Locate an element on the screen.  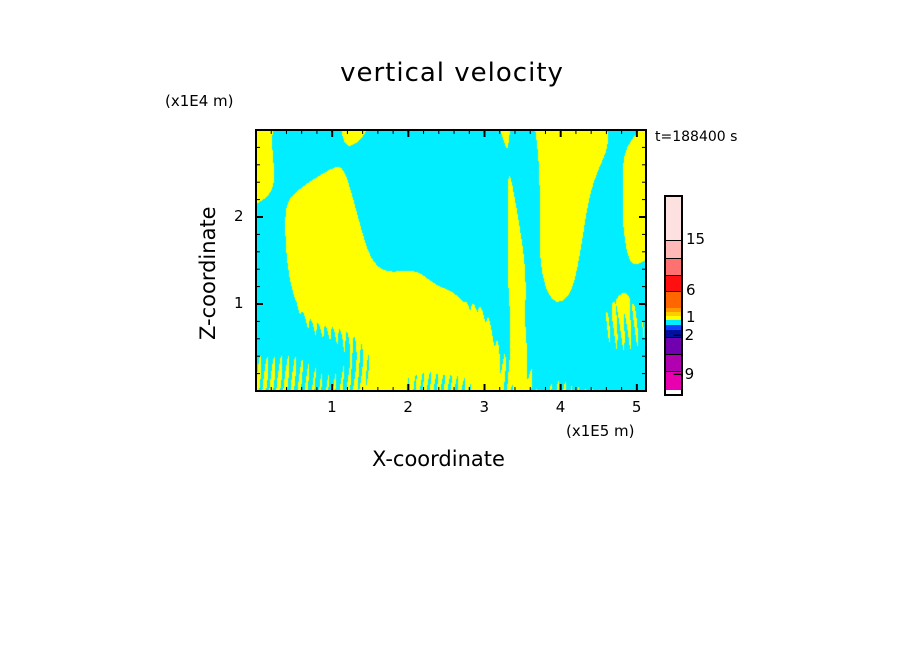
x-tick-label: 1 is located at coordinates (332, 407).